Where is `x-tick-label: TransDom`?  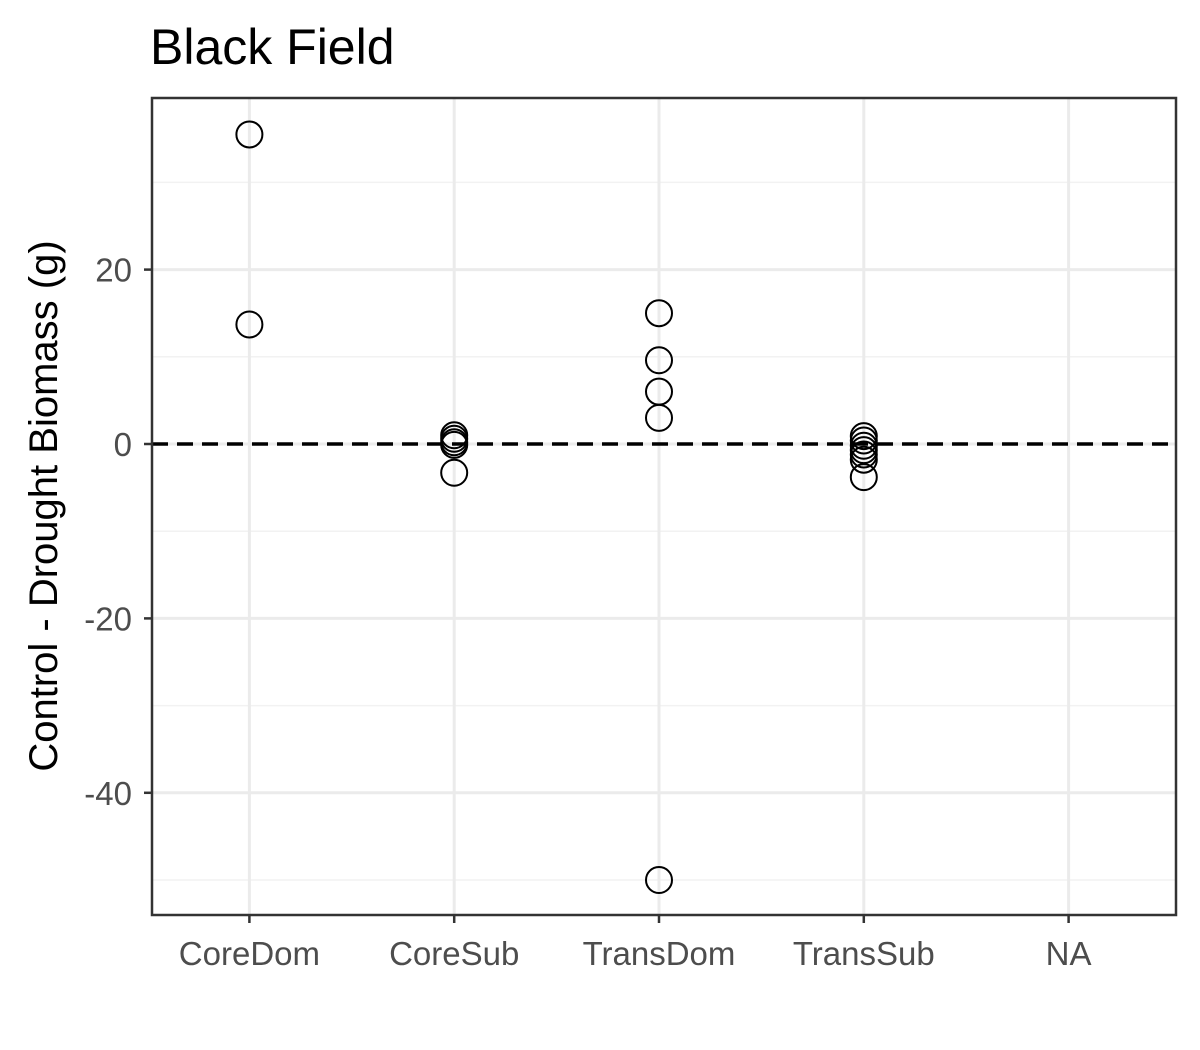
x-tick-label: TransDom is located at coordinates (659, 953).